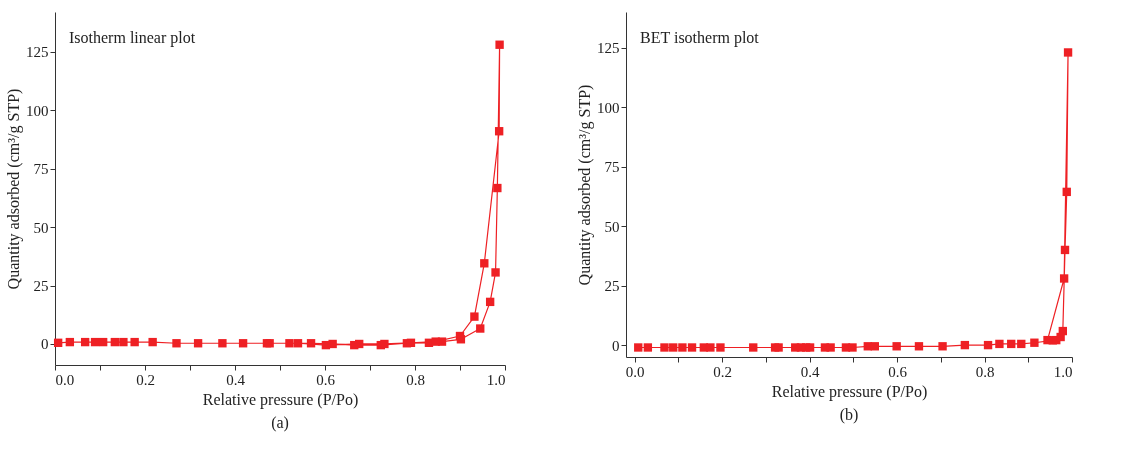  Describe the element at coordinates (280, 423) in the screenshot. I see `text: (a)` at that location.